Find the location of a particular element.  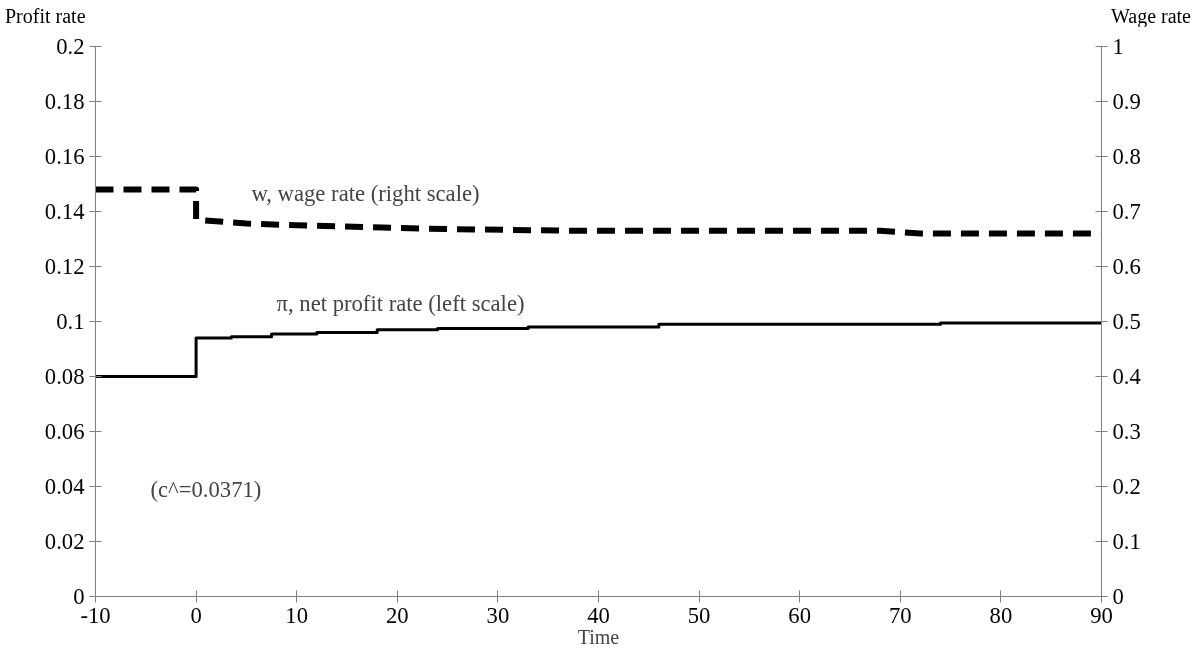

x-tick-label: 70 is located at coordinates (900, 615).